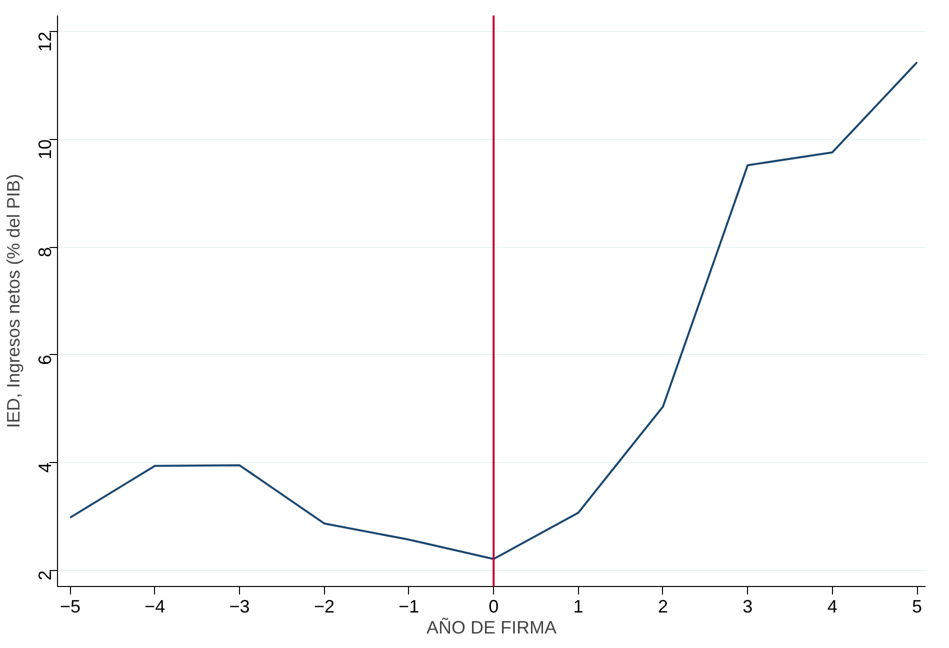 The height and width of the screenshot is (648, 949). Describe the element at coordinates (917, 606) in the screenshot. I see `x-tick-label: 5` at that location.